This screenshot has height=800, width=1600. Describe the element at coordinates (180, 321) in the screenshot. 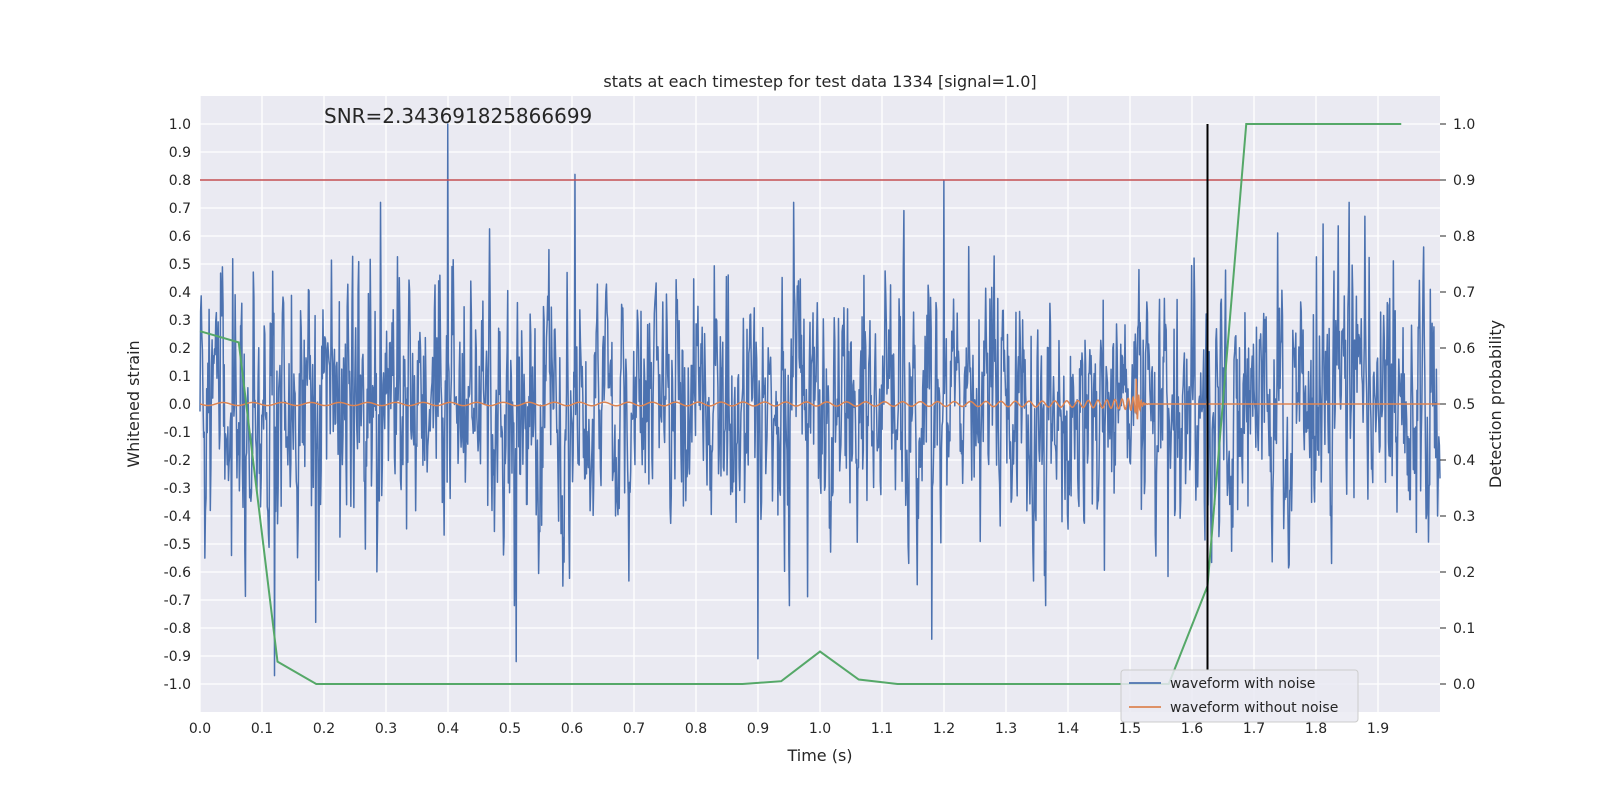

I see `y-tick-label: 0.3` at that location.